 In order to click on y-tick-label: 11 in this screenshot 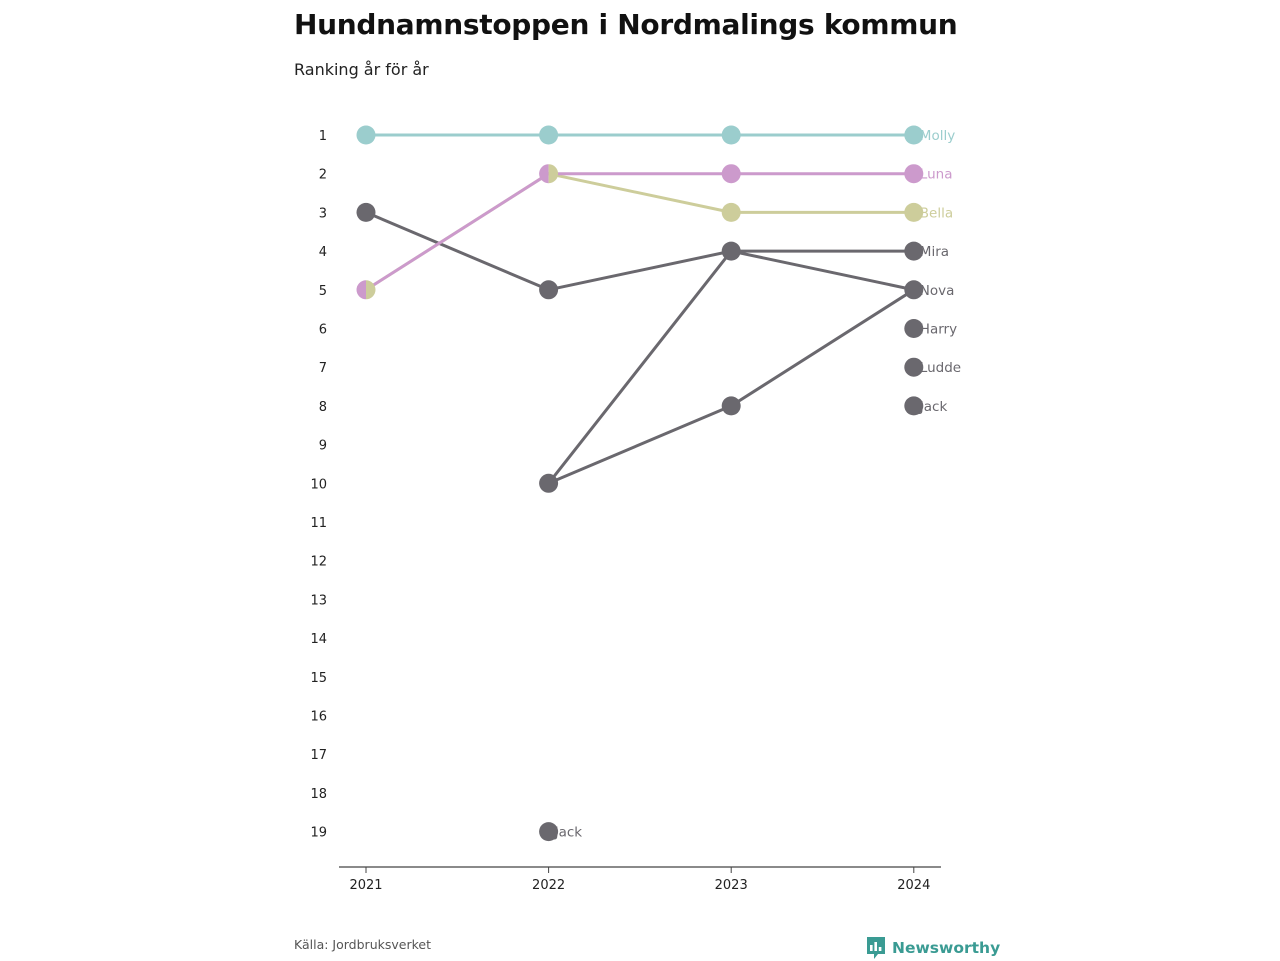, I will do `click(318, 523)`.